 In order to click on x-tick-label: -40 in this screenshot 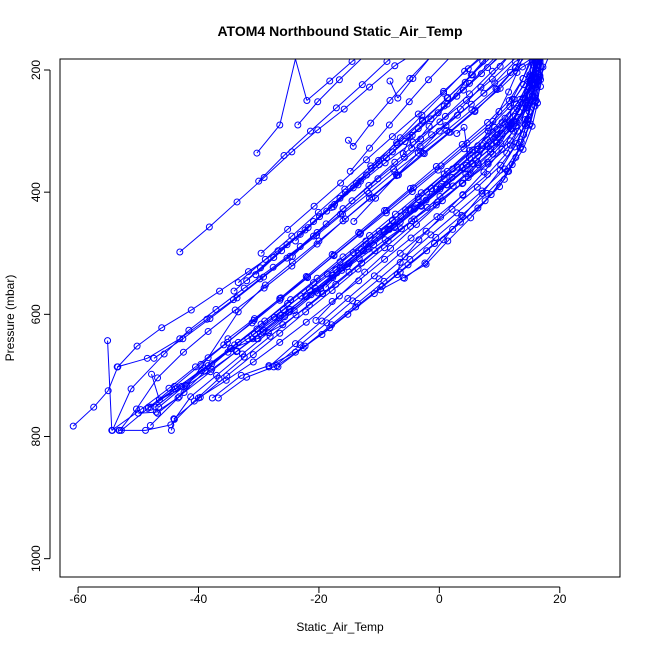, I will do `click(199, 599)`.